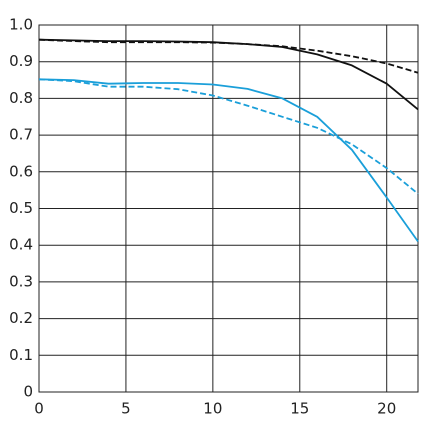  Describe the element at coordinates (39, 409) in the screenshot. I see `x-tick-label: 0` at that location.